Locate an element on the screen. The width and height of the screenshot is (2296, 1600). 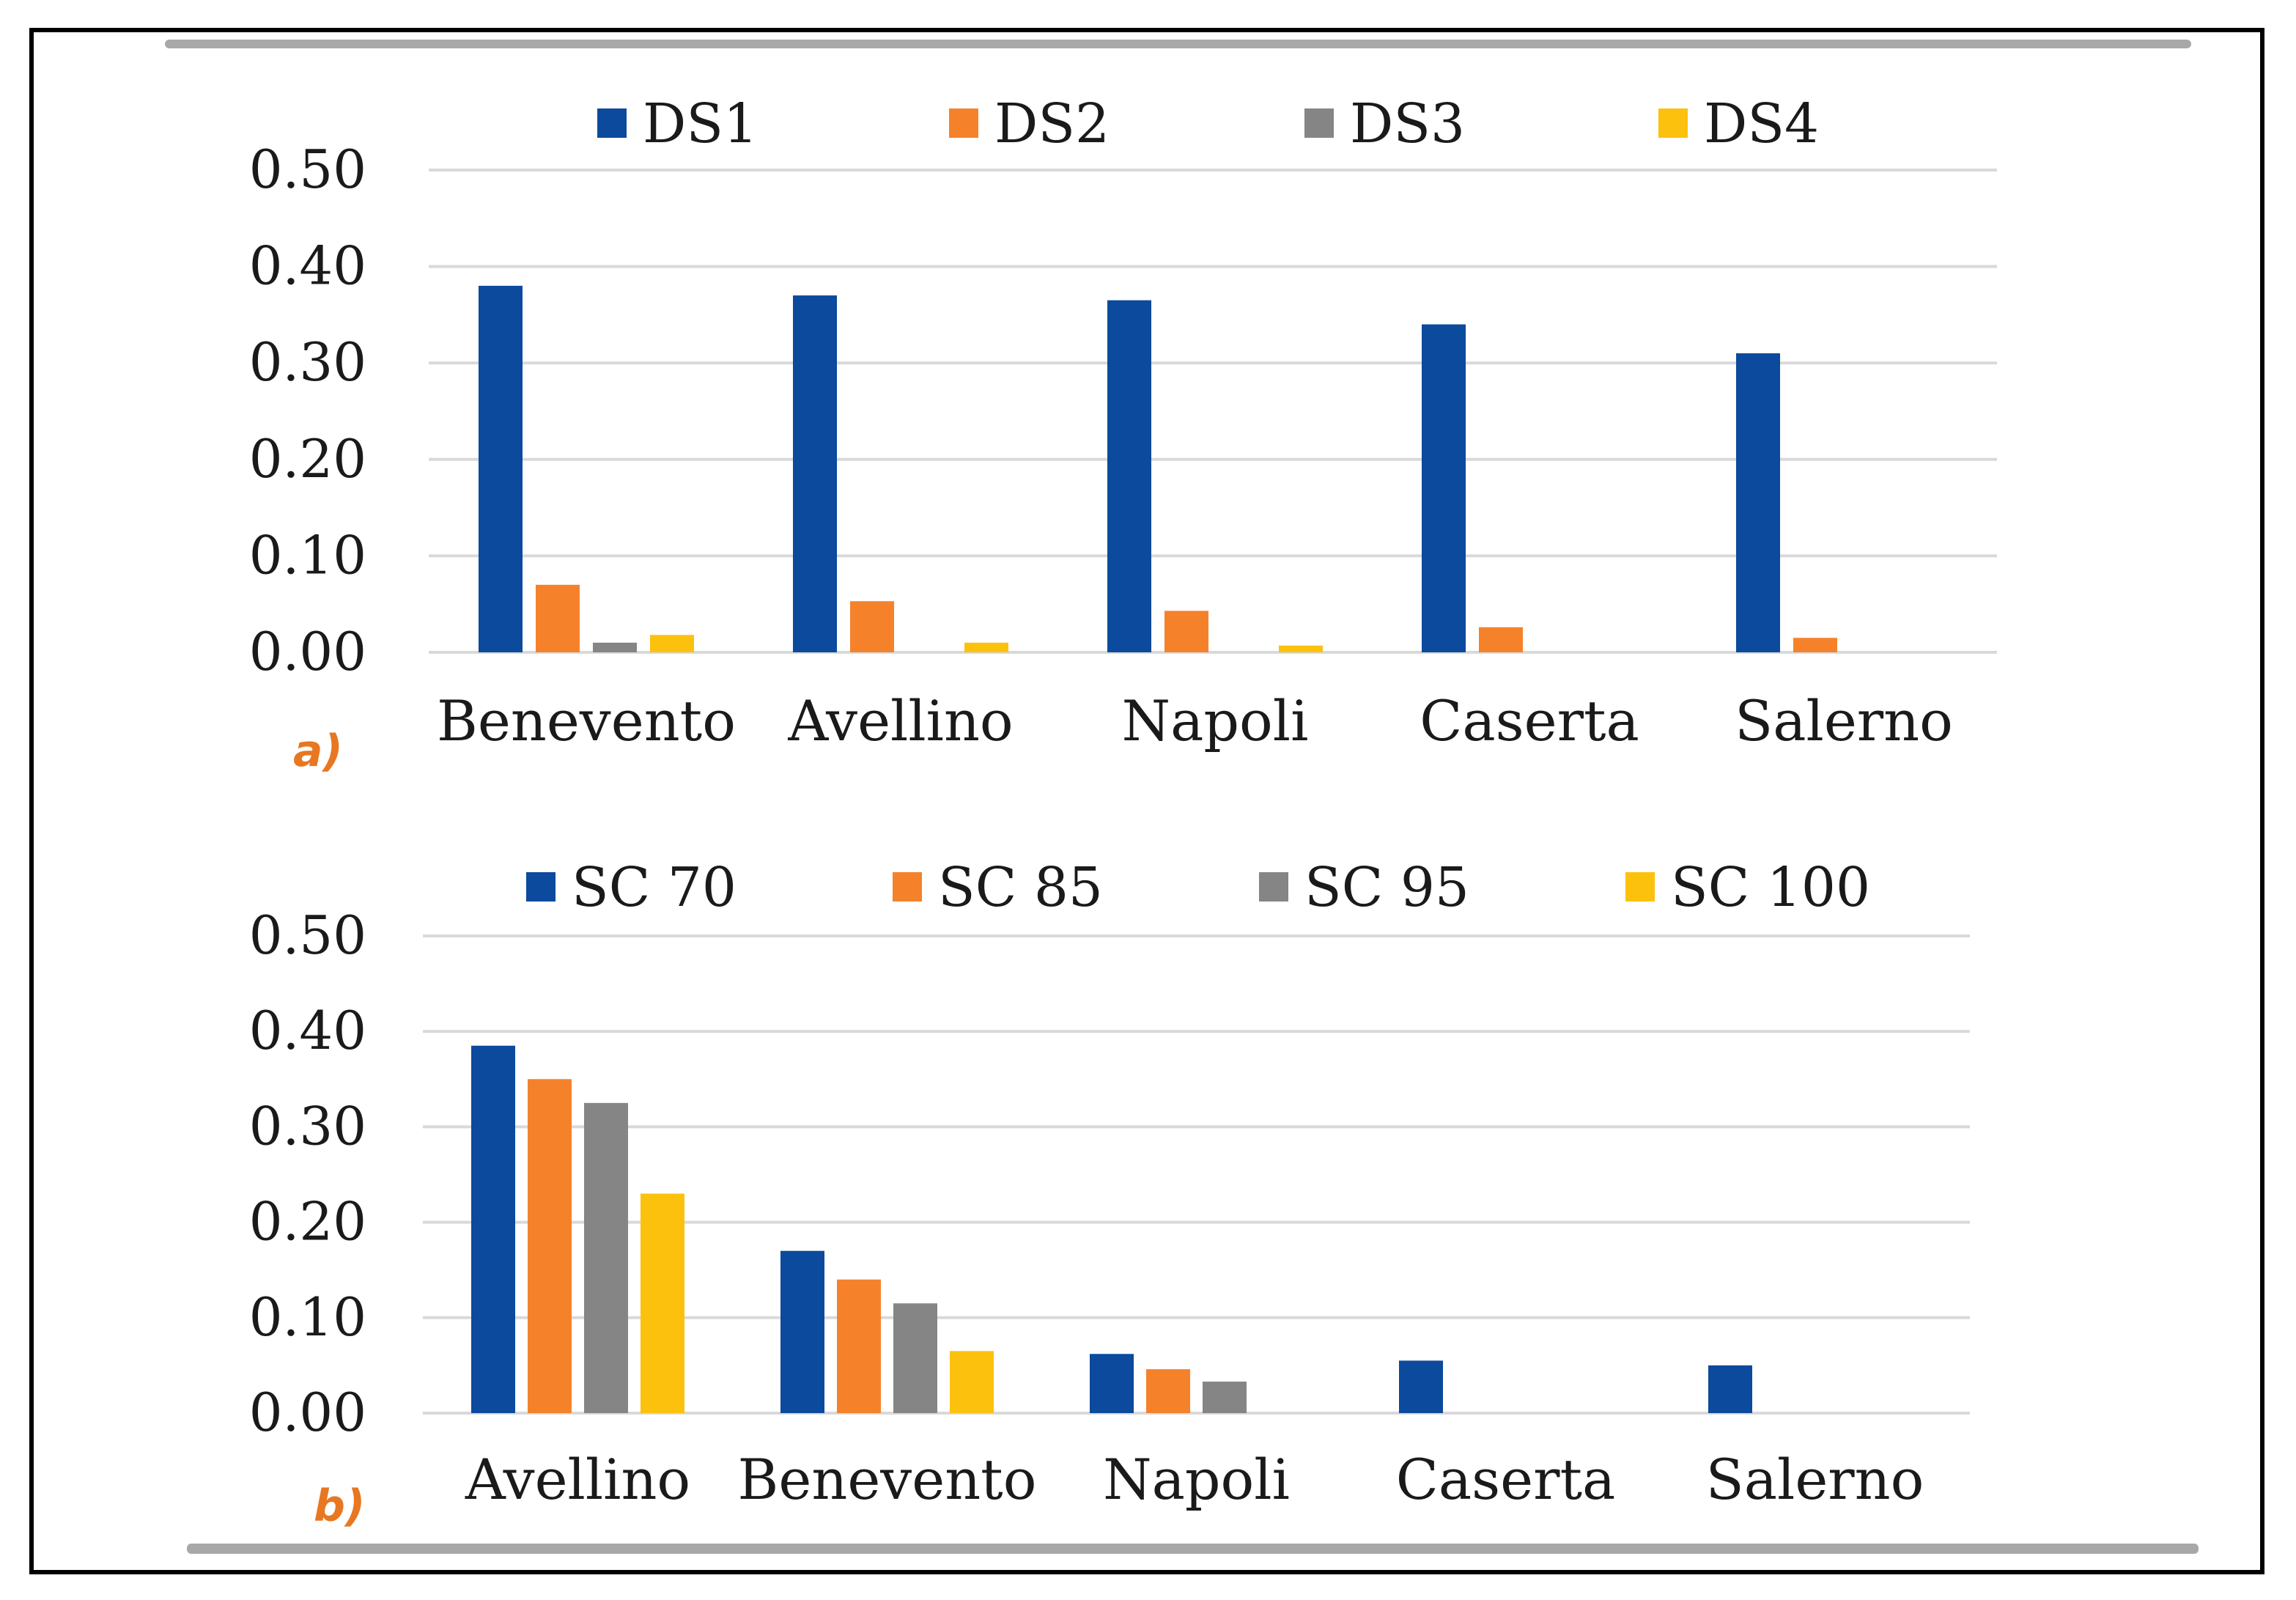
bar-ds1-salerno is located at coordinates (1758, 502).